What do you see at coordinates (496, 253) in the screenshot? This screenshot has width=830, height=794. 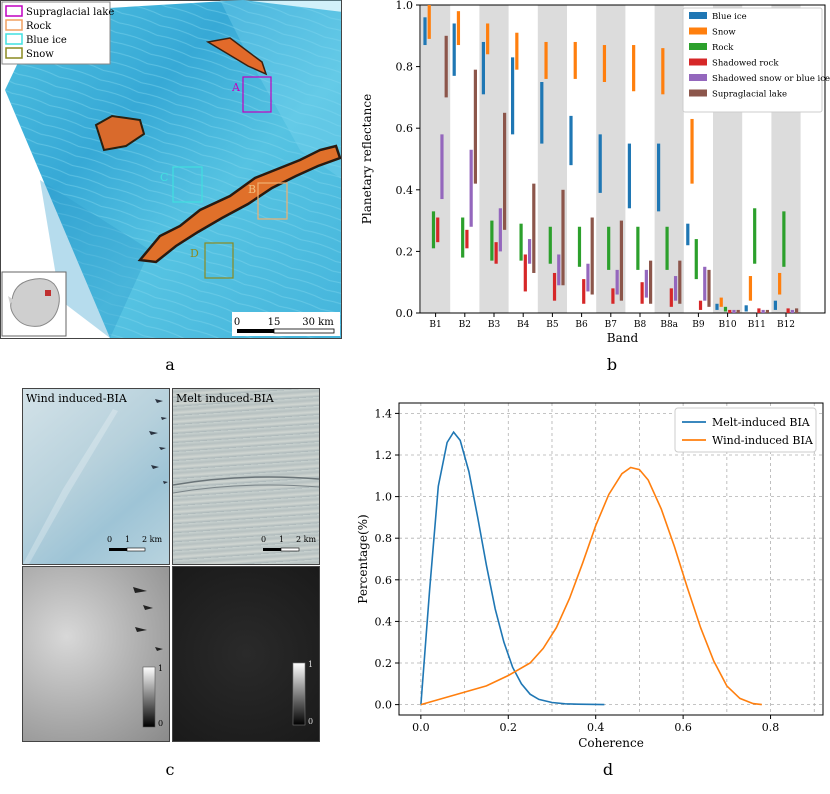 I see `bar-shadowed-rock-B3` at bounding box center [496, 253].